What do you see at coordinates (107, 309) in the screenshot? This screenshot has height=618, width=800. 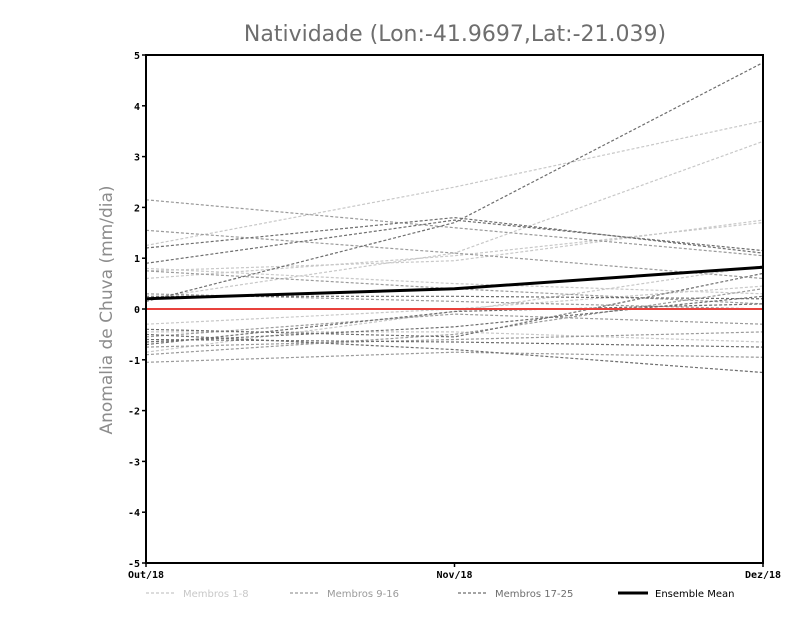 I see `y-axis-label: Anomalia de Chuva (mm/dia)` at bounding box center [107, 309].